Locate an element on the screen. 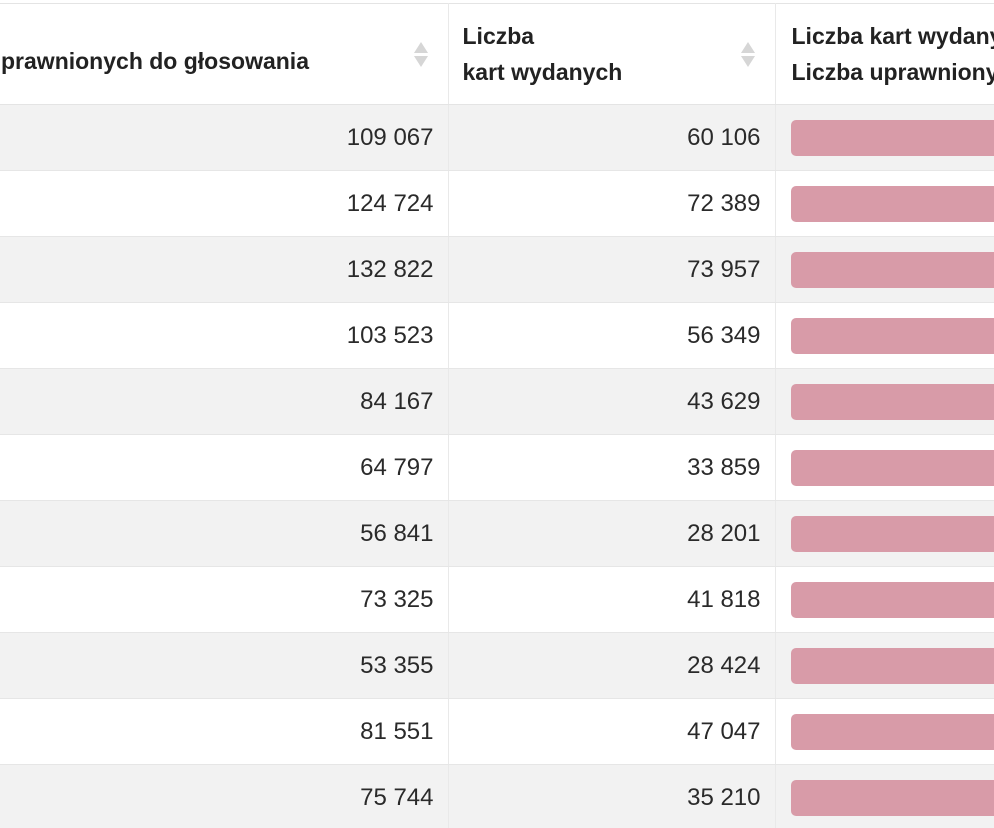  table-row: 109 067 60 106 is located at coordinates (497, 137).